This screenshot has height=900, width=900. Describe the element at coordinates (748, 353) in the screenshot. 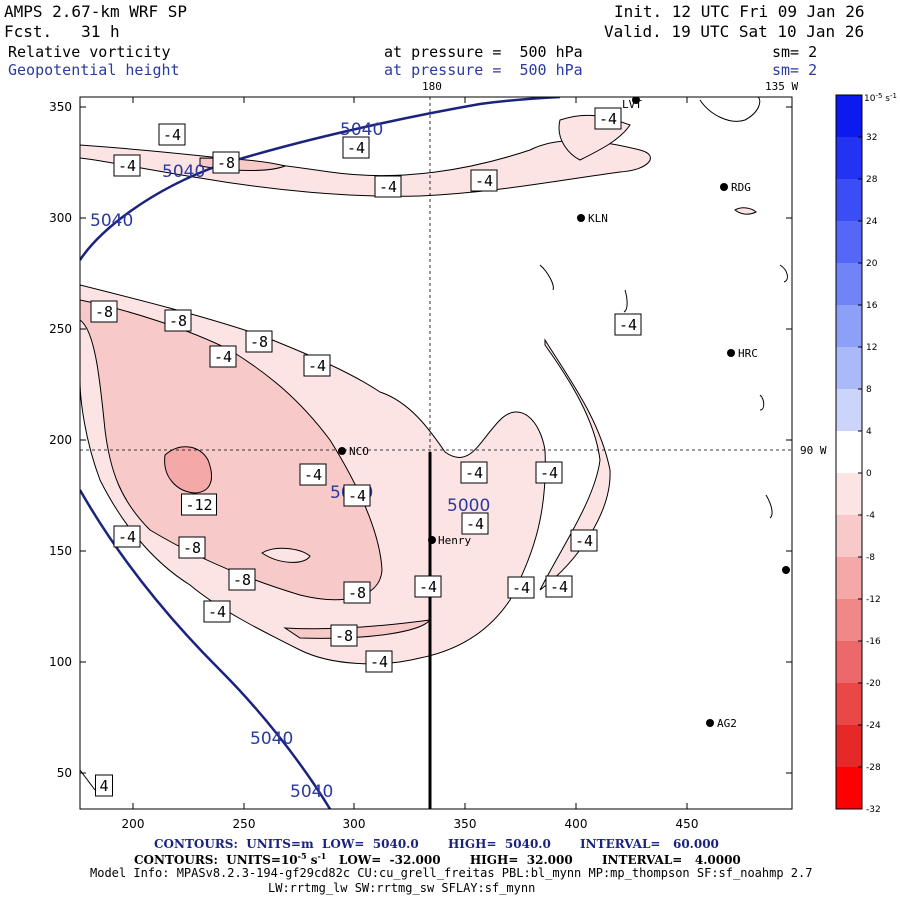

I see `station-label-hrc: HRC` at that location.